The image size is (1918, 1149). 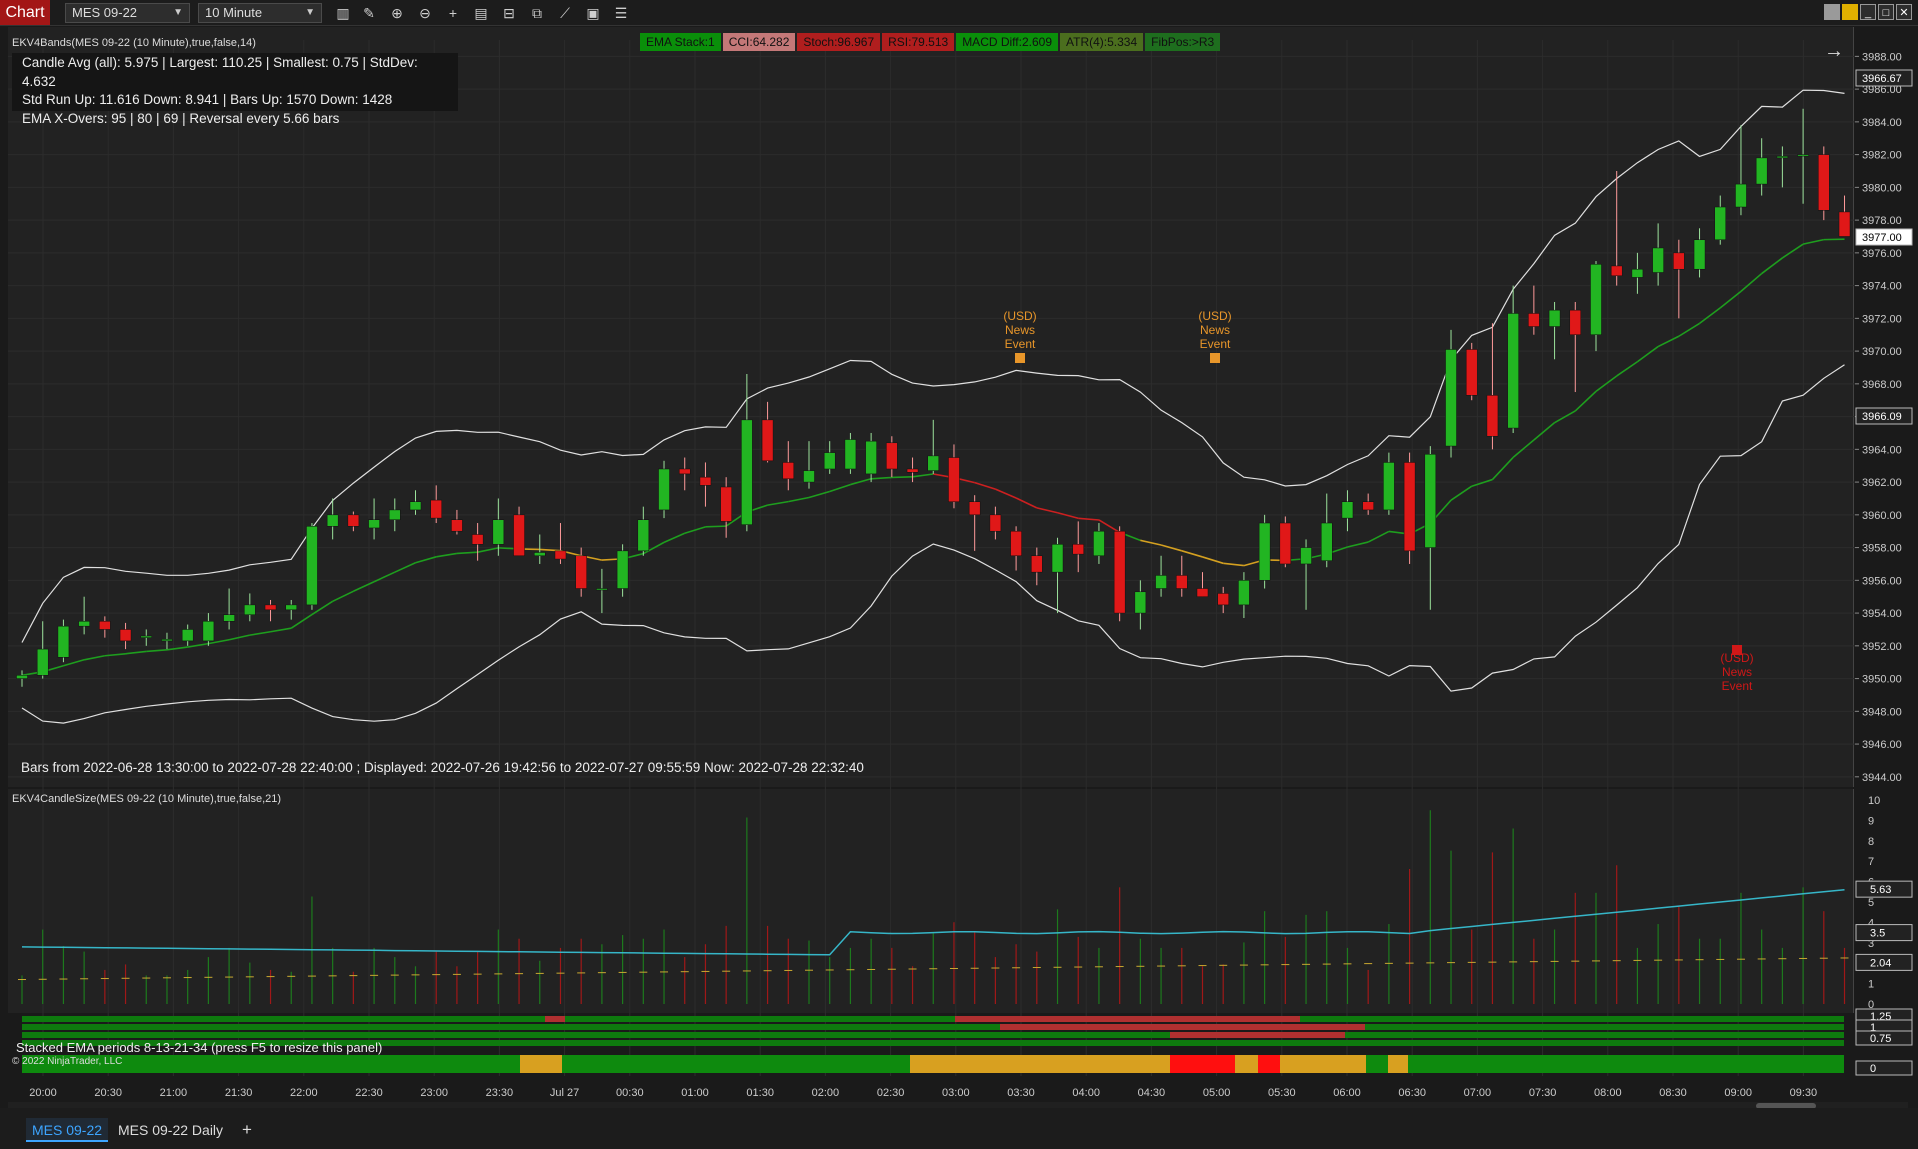 What do you see at coordinates (1868, 12) in the screenshot?
I see `minimize-icon: _` at bounding box center [1868, 12].